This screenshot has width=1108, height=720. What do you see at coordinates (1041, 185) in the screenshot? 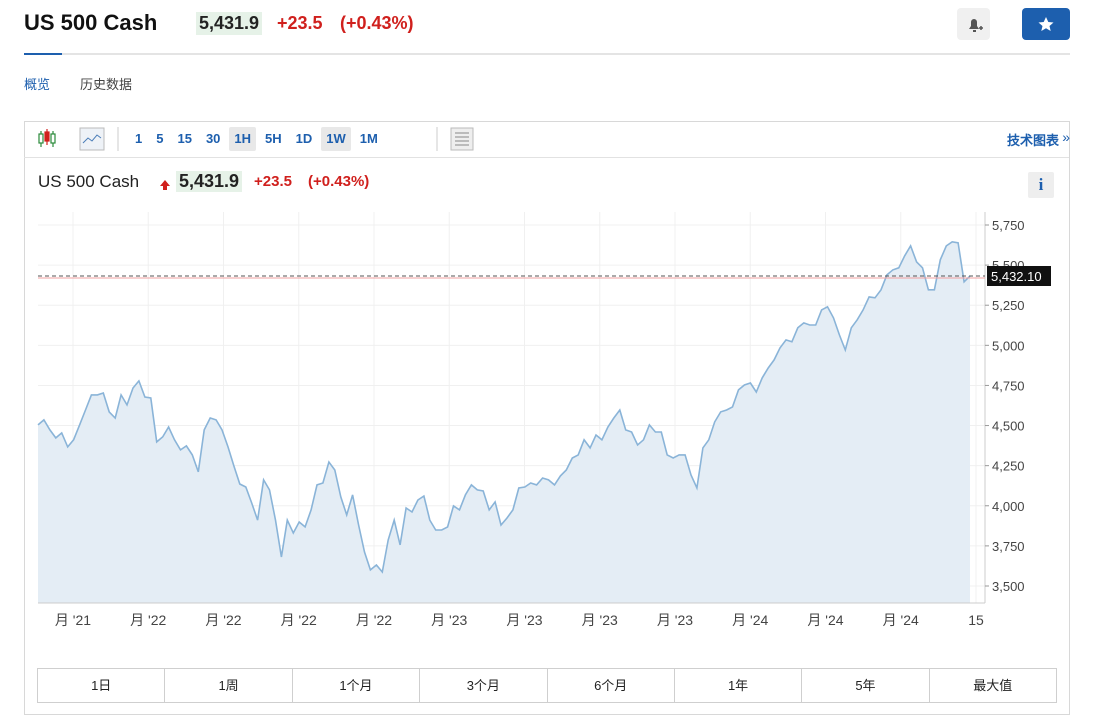
I see `info-button: i` at bounding box center [1041, 185].